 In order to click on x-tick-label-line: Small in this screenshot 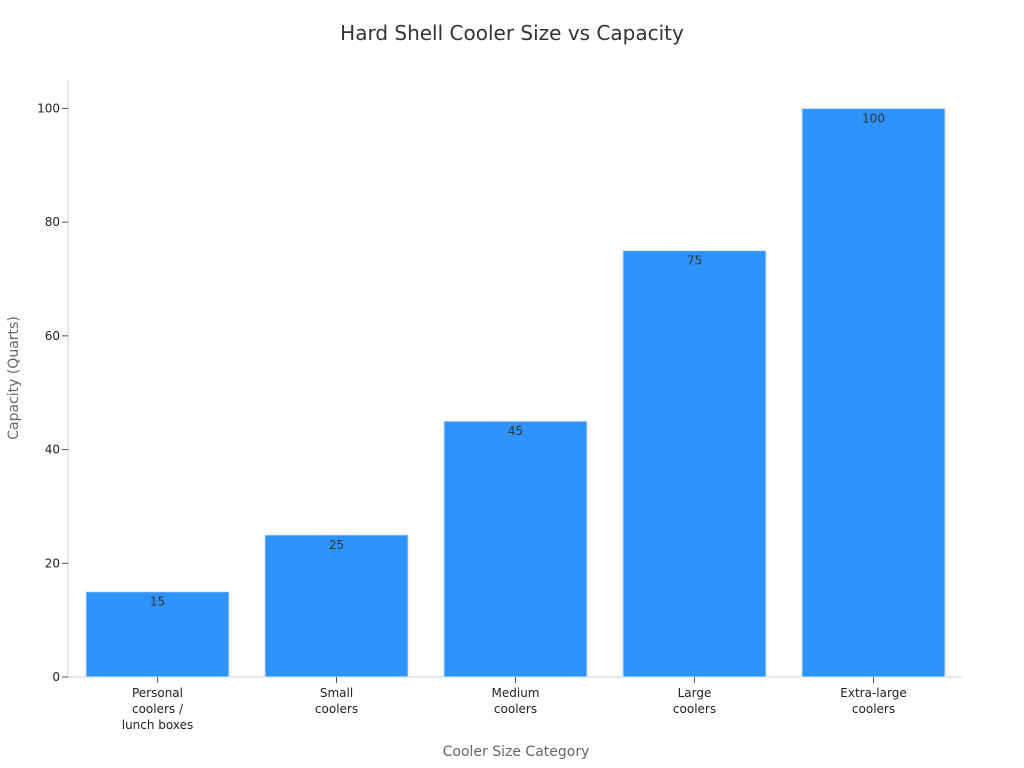, I will do `click(336, 693)`.